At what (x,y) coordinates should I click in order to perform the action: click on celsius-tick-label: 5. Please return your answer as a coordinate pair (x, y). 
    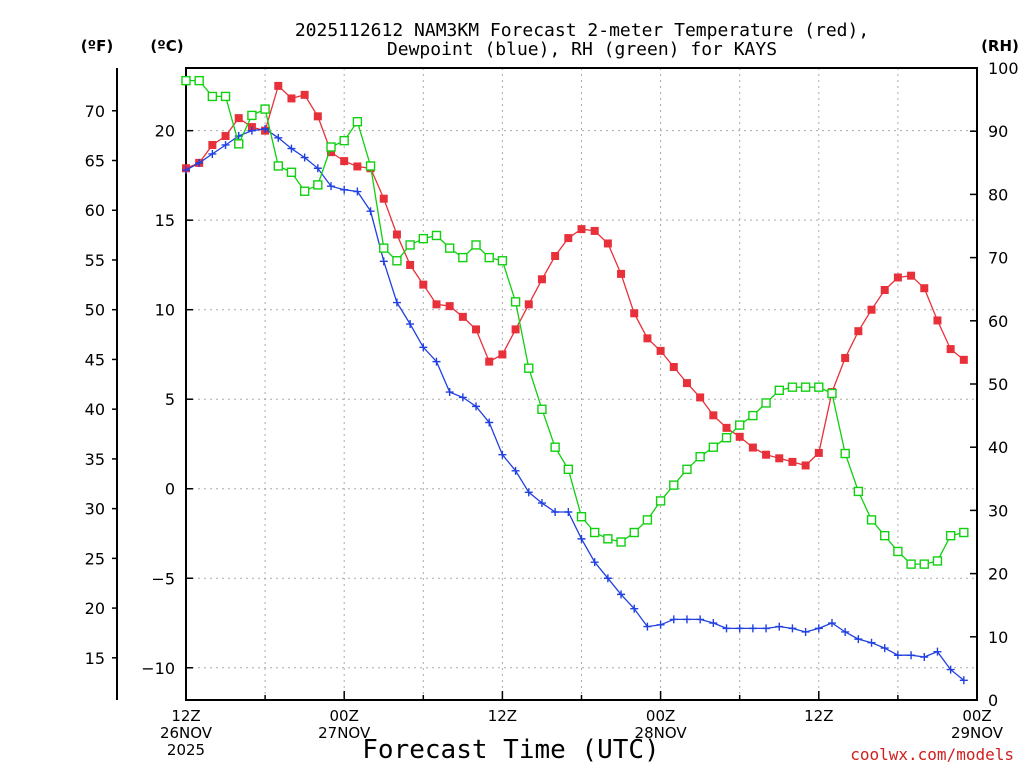
    Looking at the image, I should click on (170, 399).